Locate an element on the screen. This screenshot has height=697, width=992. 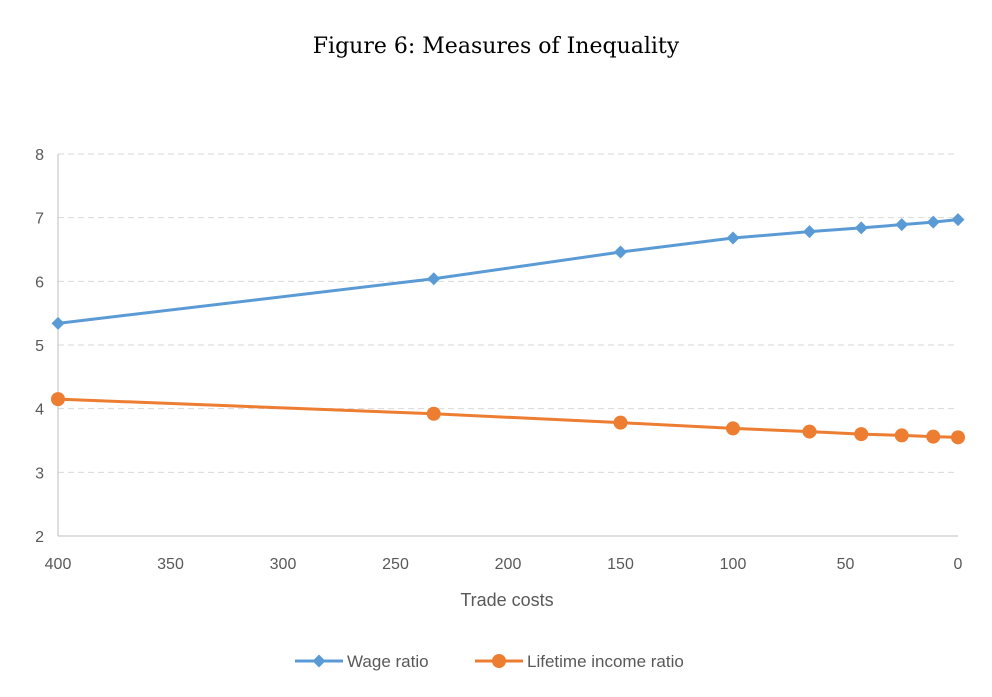
x-tick-label: 100 is located at coordinates (733, 564).